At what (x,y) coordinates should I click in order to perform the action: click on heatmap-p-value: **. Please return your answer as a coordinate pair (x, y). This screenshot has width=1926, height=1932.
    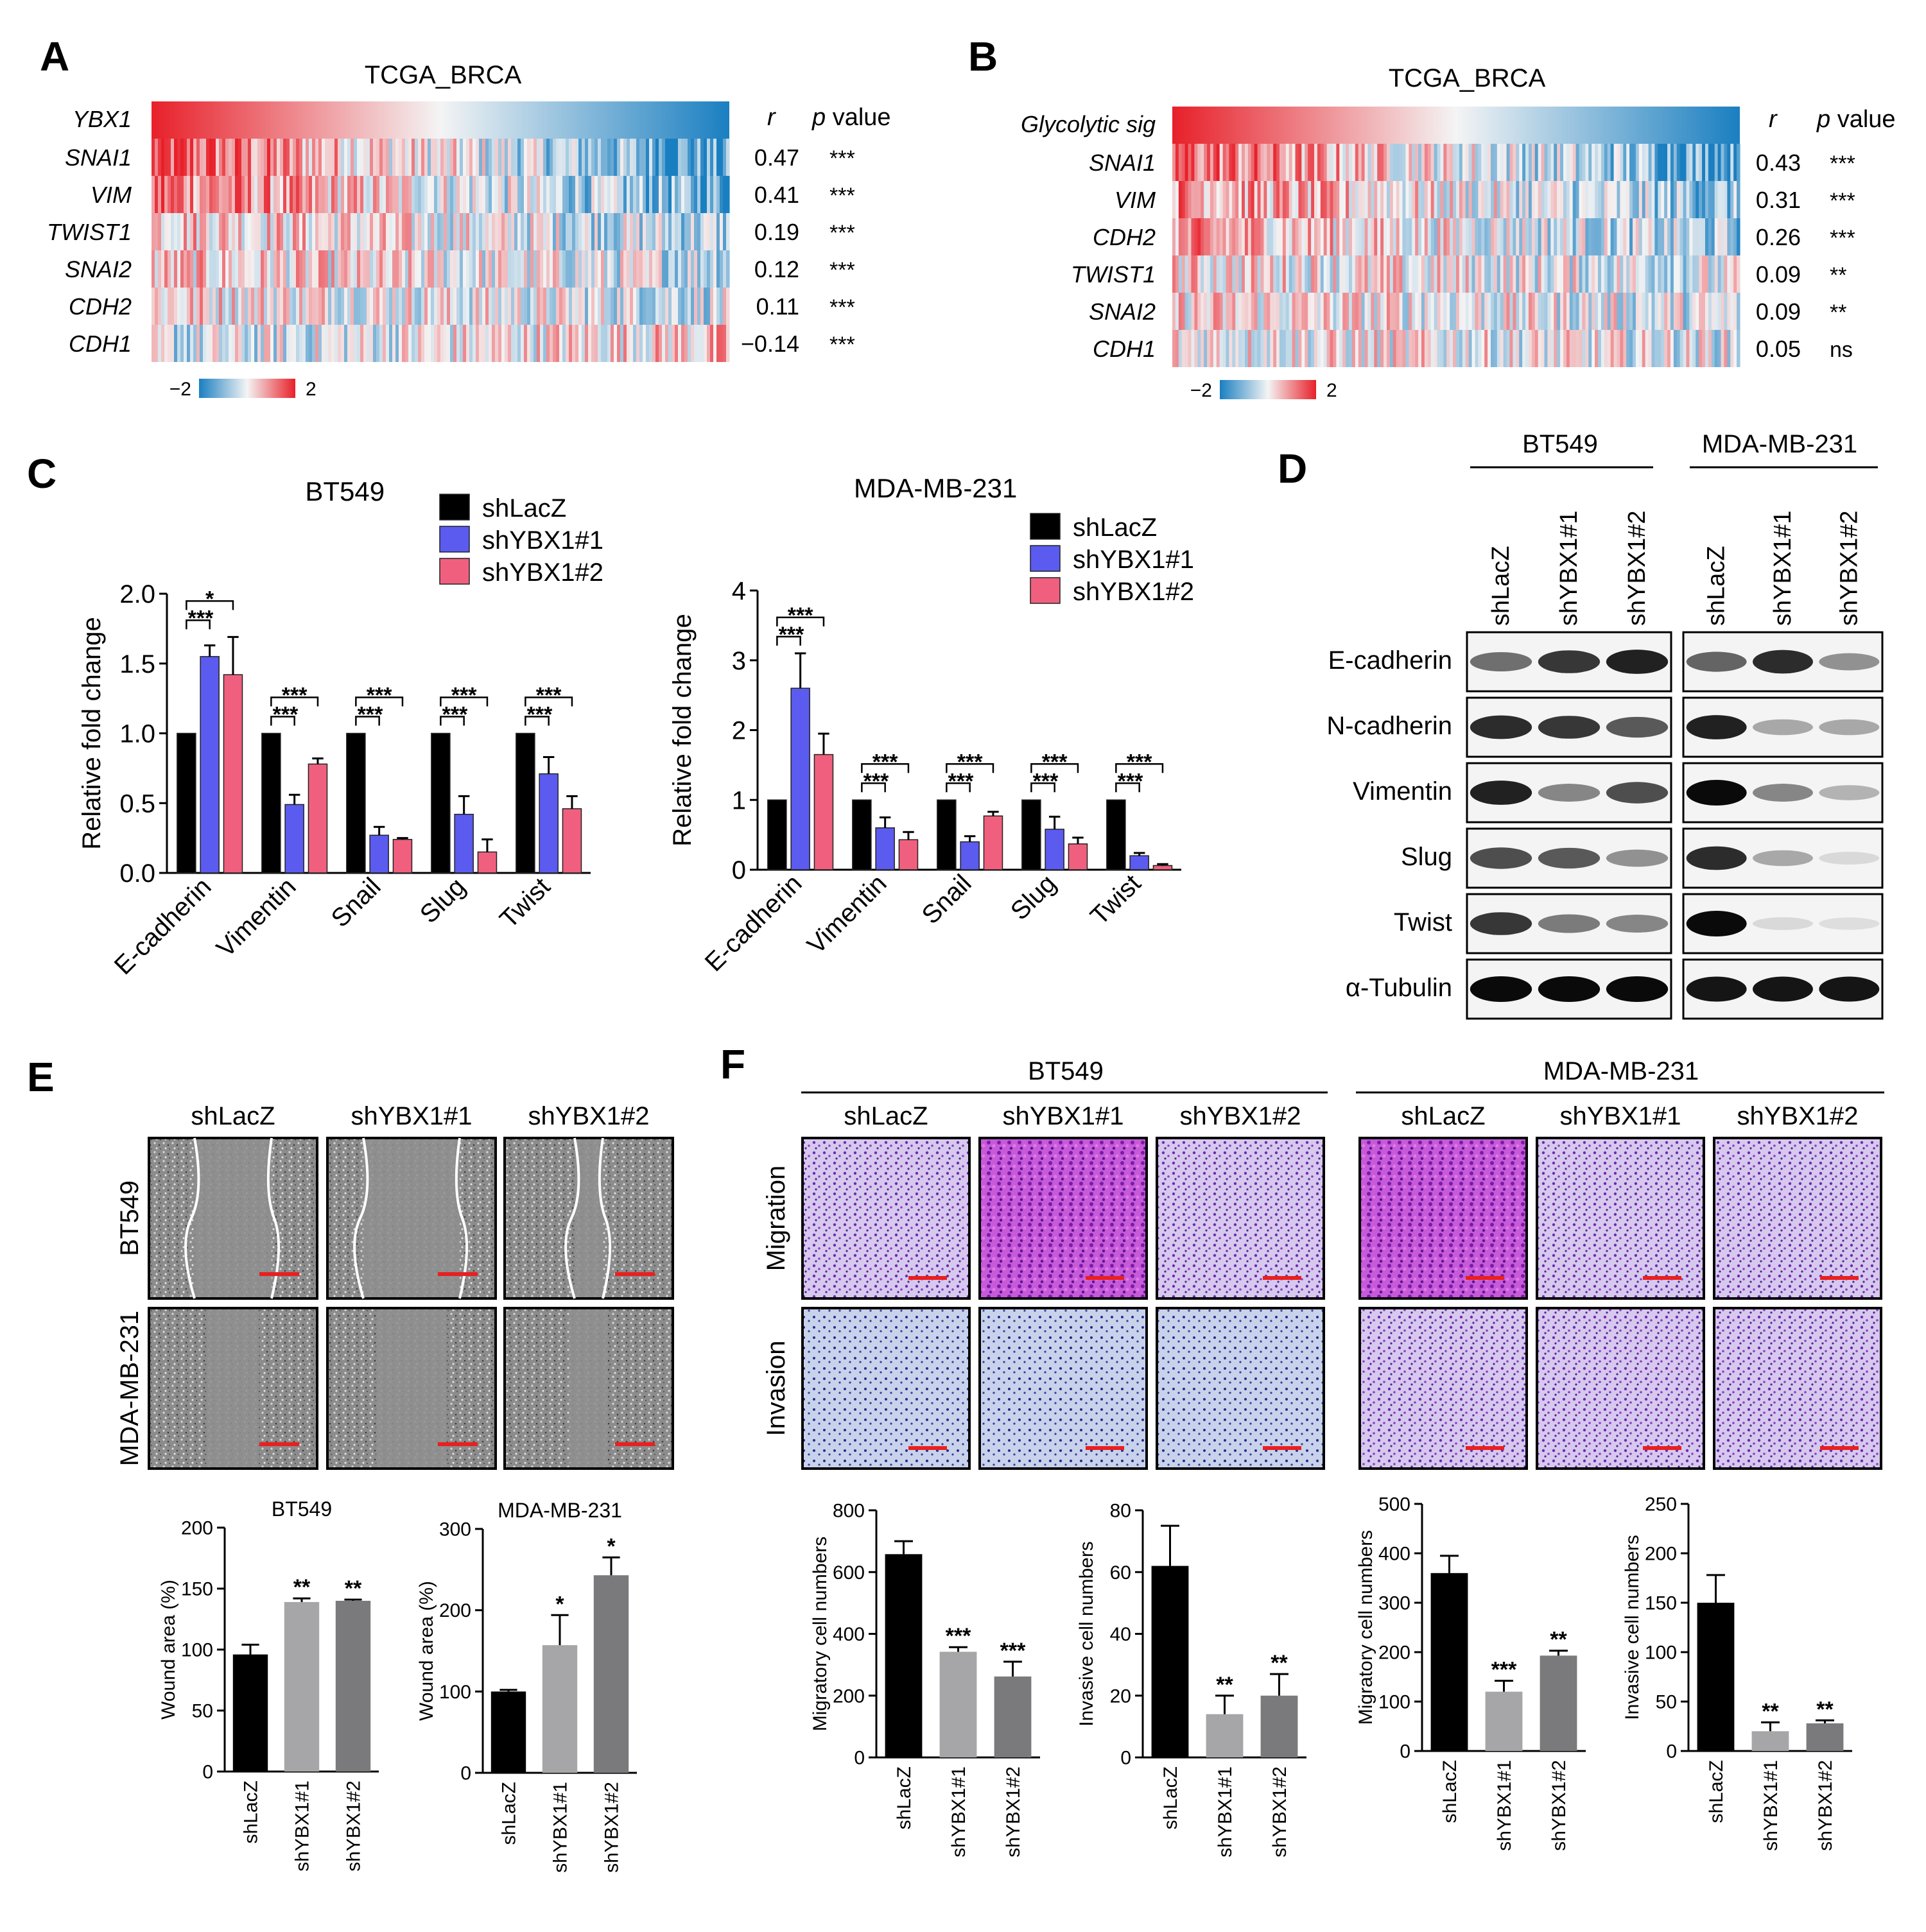
    Looking at the image, I should click on (1838, 275).